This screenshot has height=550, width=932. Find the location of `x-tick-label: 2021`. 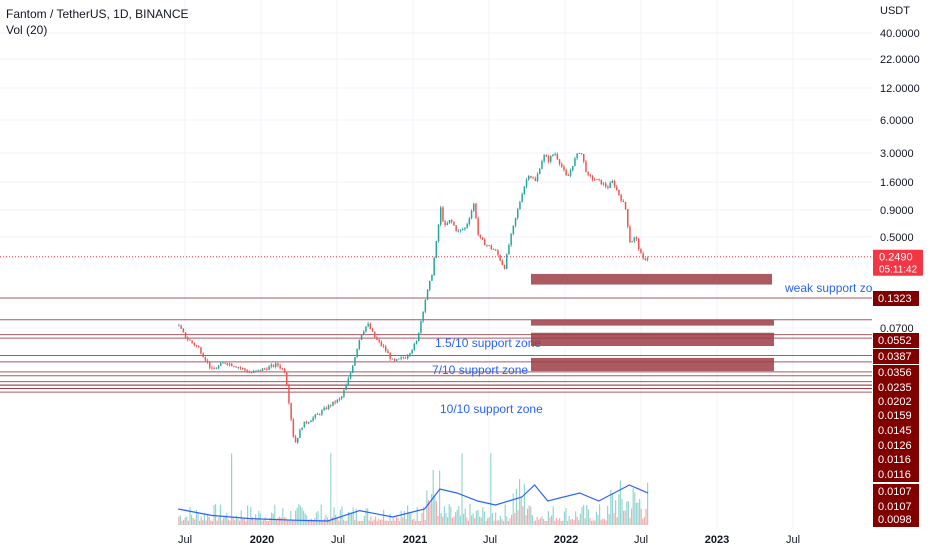

x-tick-label: 2021 is located at coordinates (415, 540).